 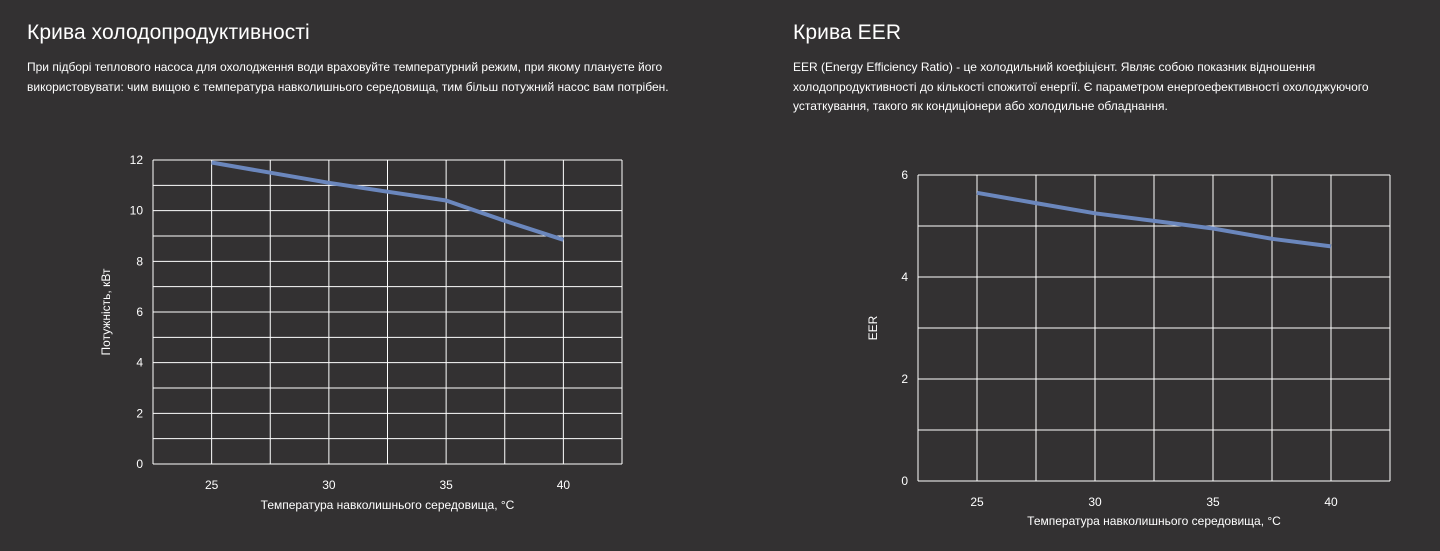 I want to click on y-tick-label: 8, so click(x=139, y=261).